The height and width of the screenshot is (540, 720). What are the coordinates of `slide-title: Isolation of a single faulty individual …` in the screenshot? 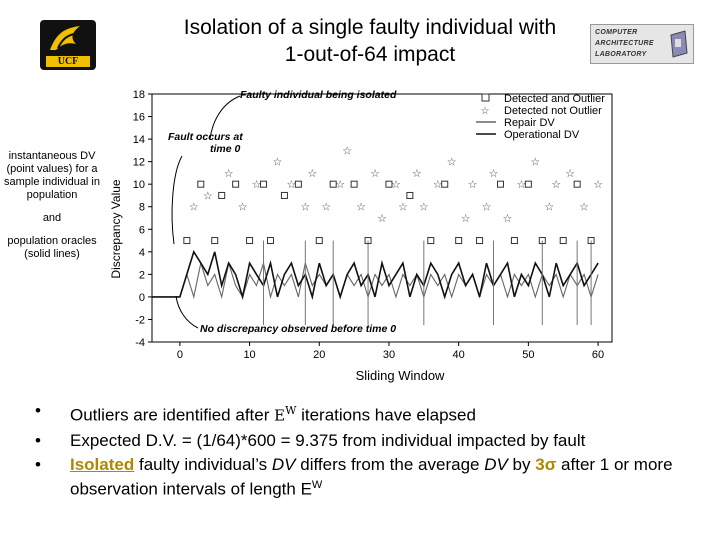 It's located at (370, 41).